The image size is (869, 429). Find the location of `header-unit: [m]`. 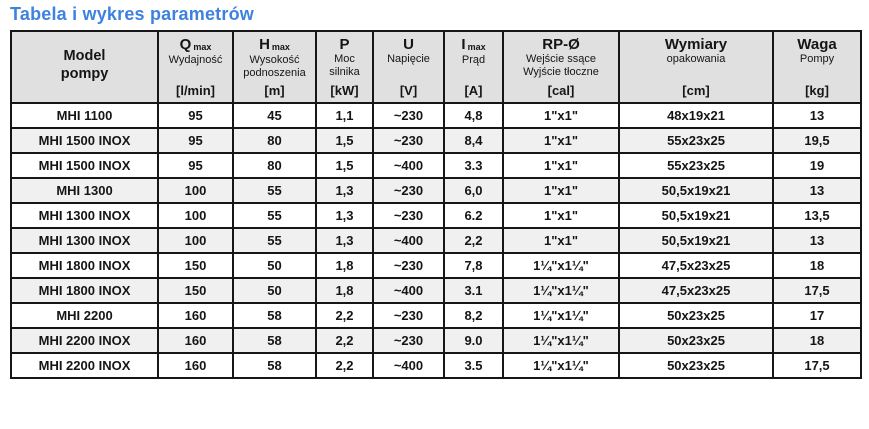

header-unit: [m] is located at coordinates (274, 90).